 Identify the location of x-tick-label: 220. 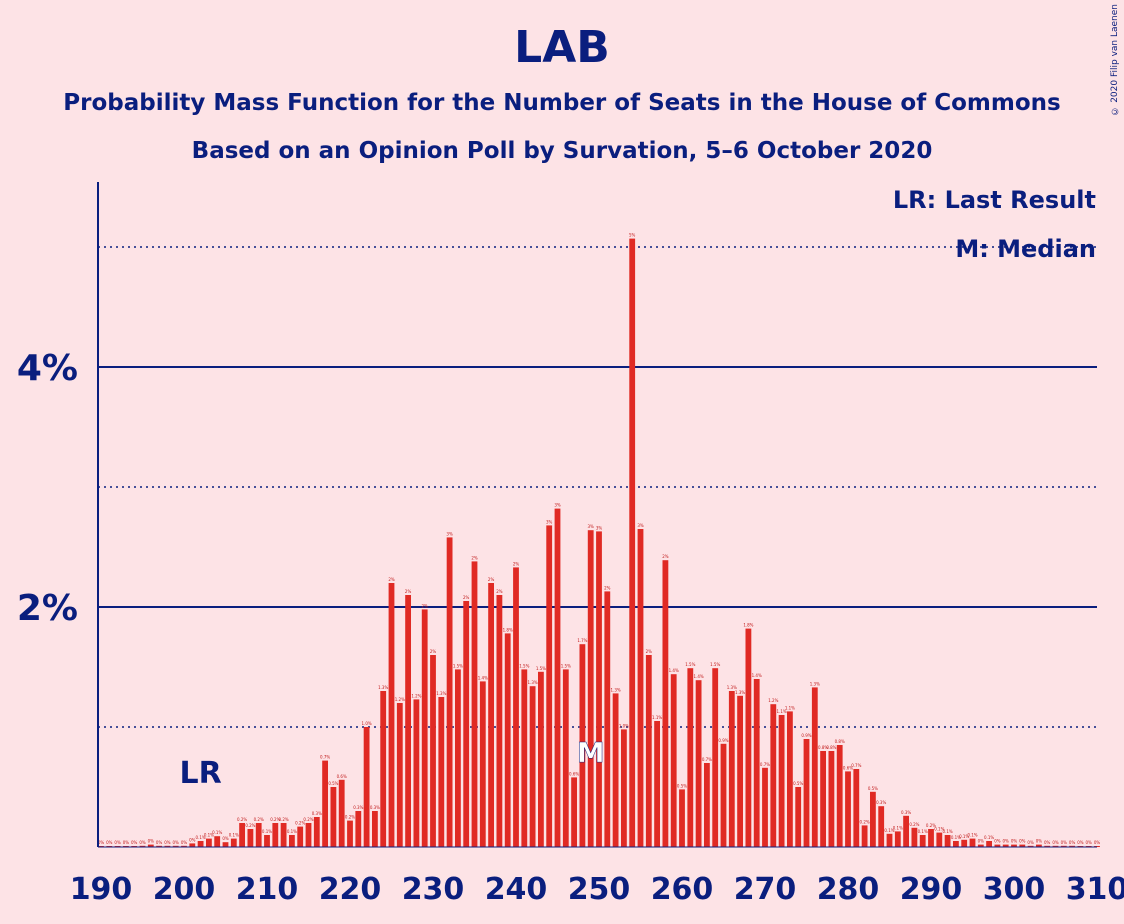
(350, 889).